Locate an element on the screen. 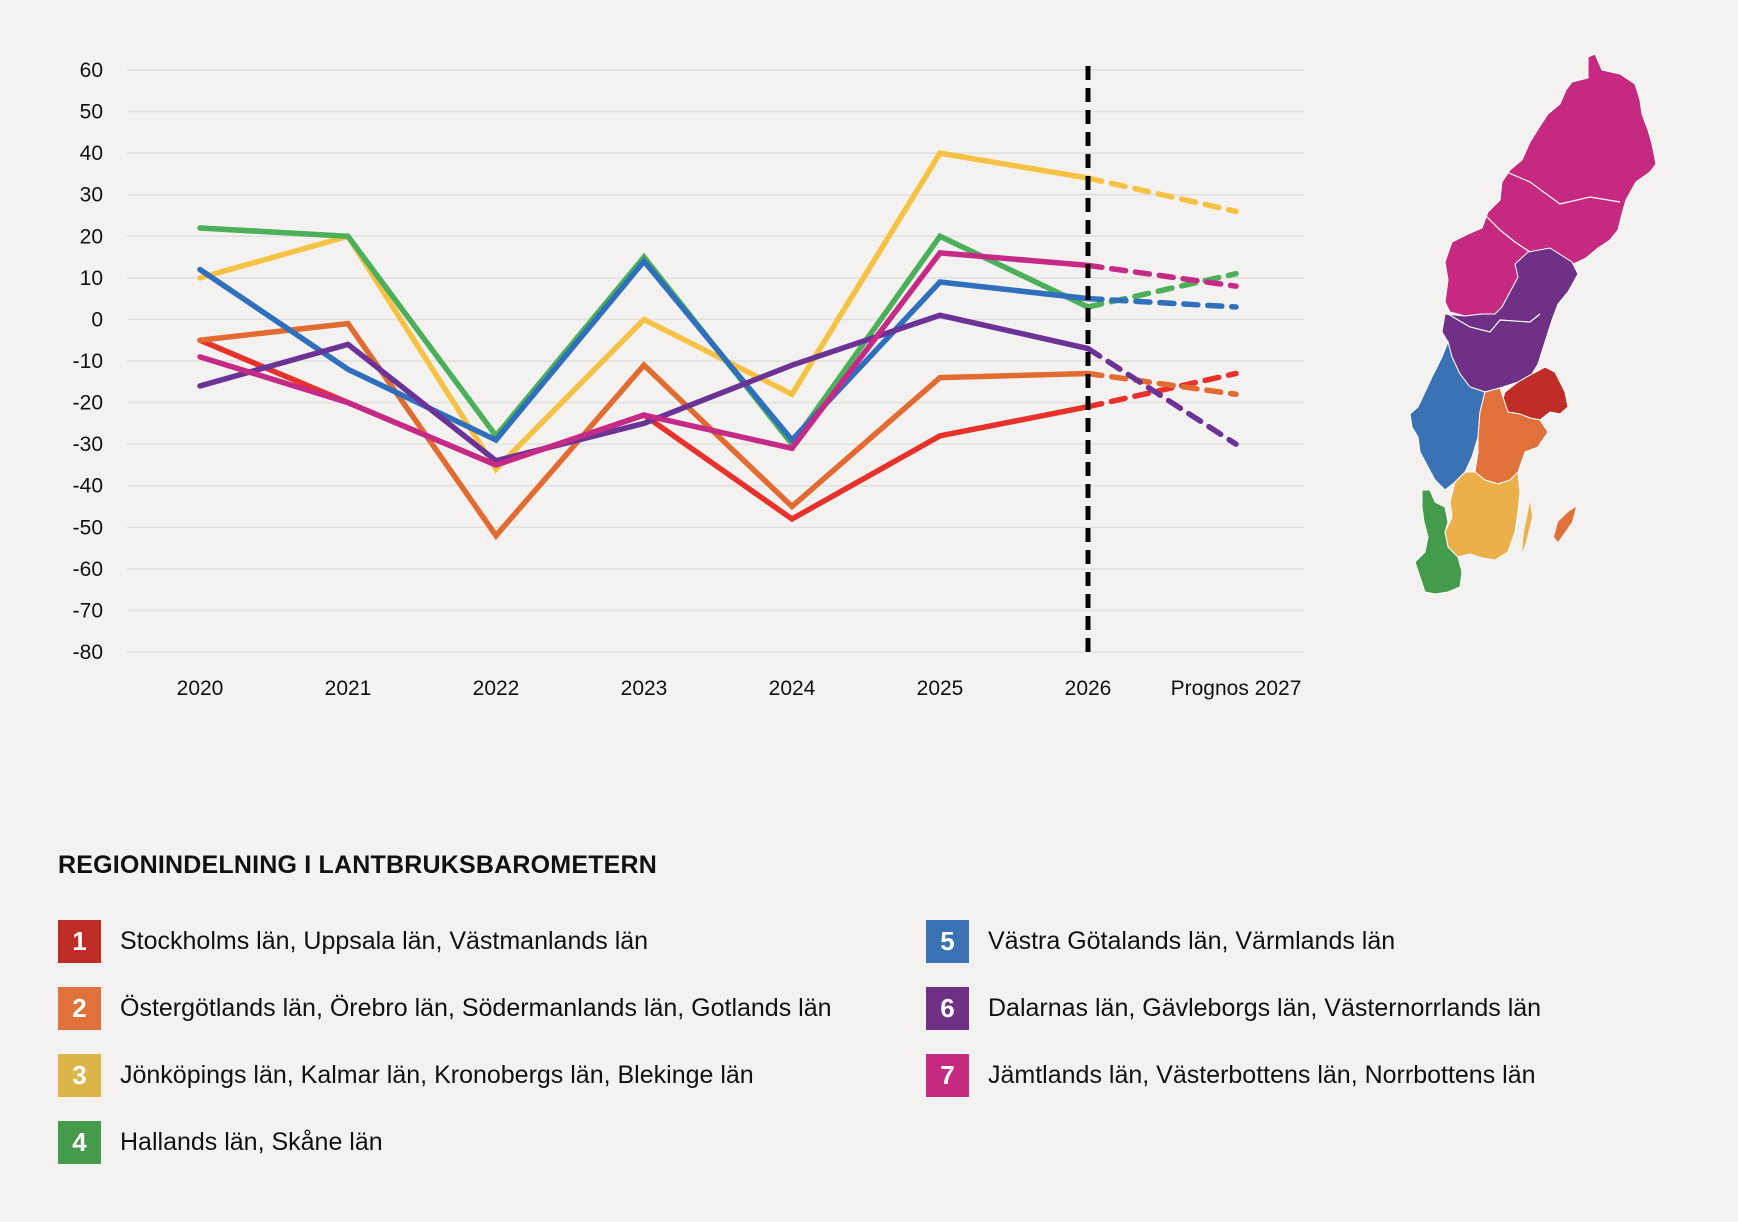  legend-item-5: 5 Västra Götalands län, Värmlands län is located at coordinates (1160, 941).